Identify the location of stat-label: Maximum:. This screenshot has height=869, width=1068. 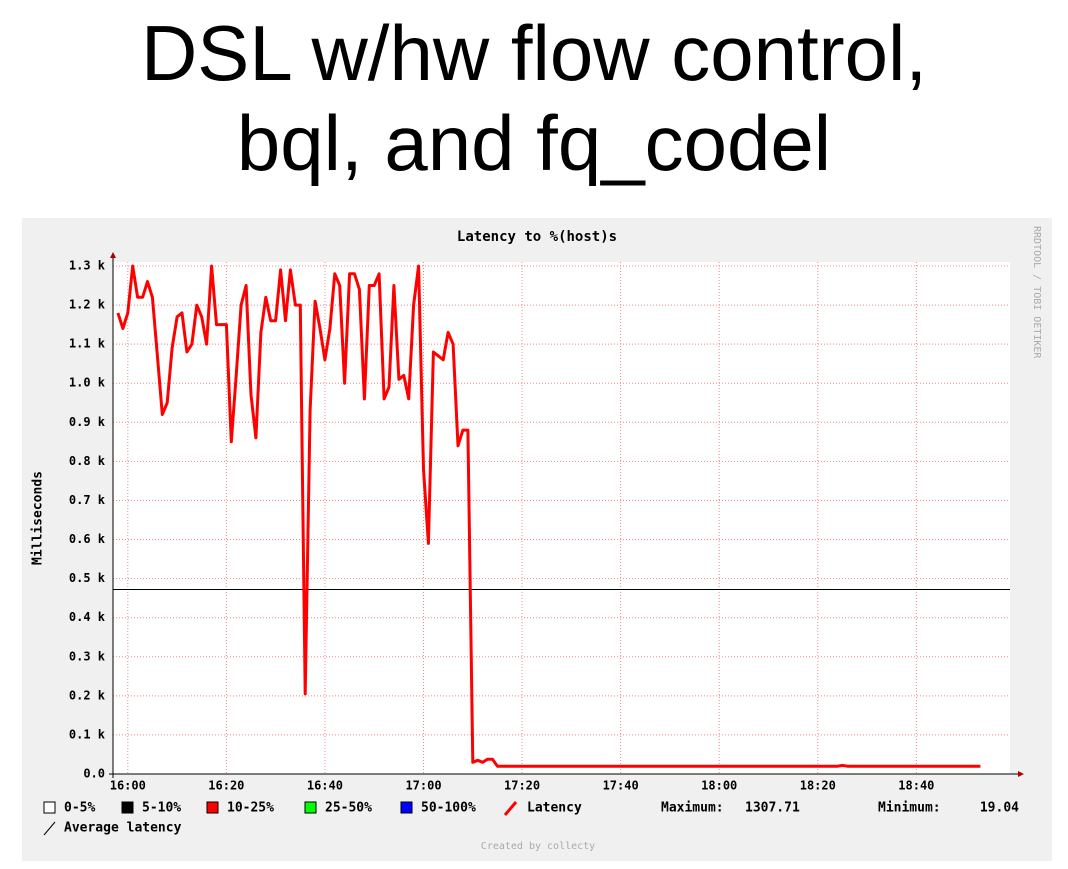
(692, 808).